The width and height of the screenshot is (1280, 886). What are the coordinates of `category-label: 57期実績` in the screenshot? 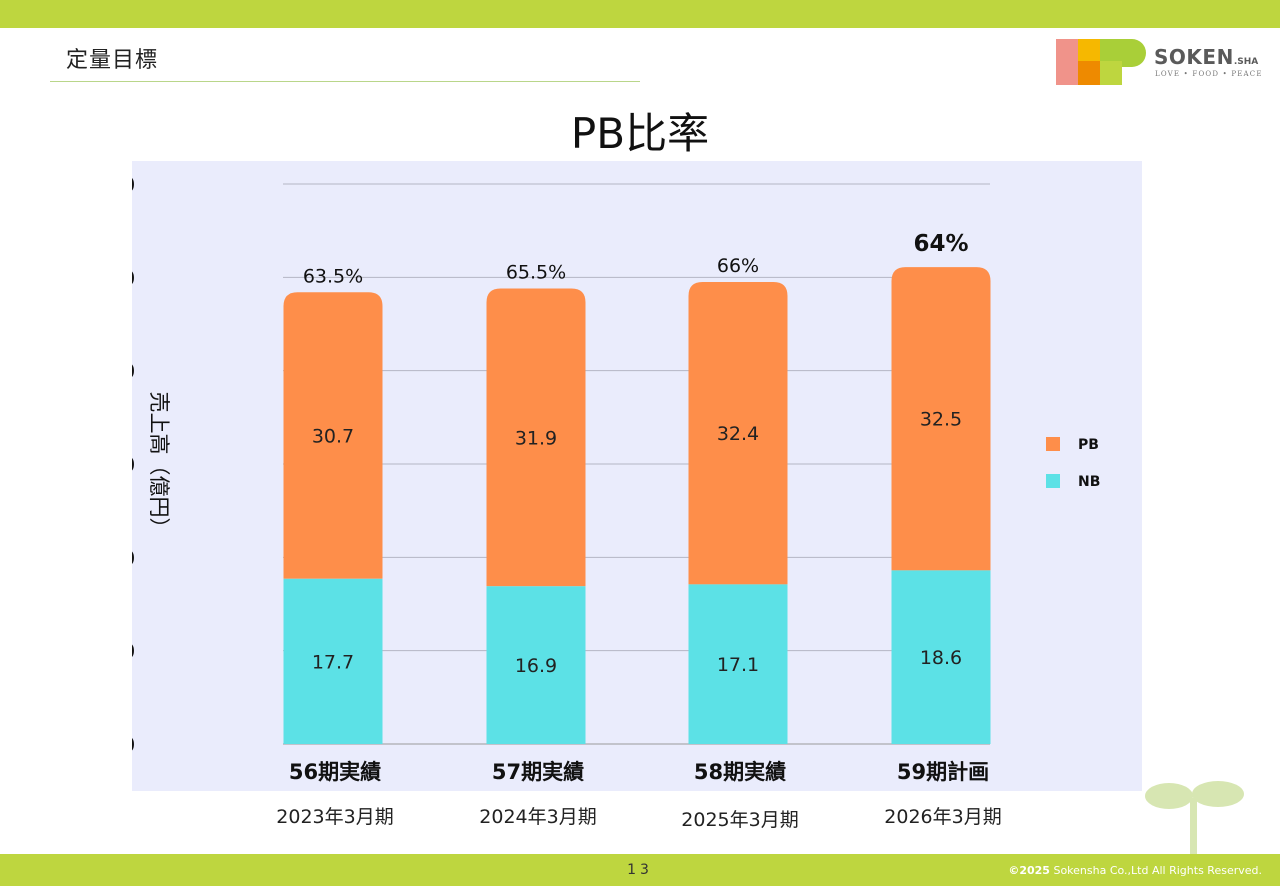 It's located at (538, 772).